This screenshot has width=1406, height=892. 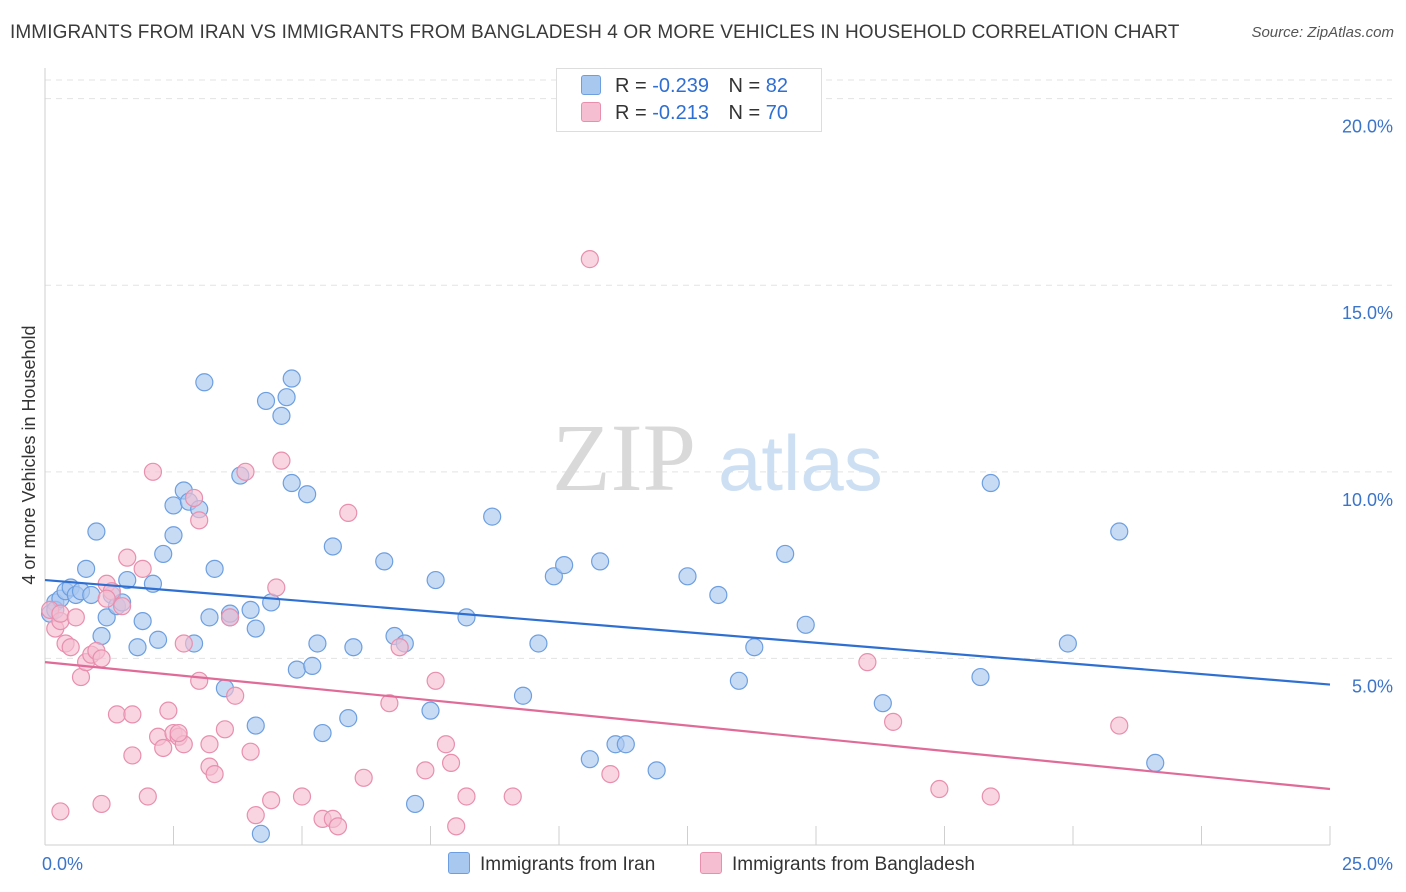 What do you see at coordinates (680, 113) in the screenshot?
I see `legend-r-bangladesh: -0.213` at bounding box center [680, 113].